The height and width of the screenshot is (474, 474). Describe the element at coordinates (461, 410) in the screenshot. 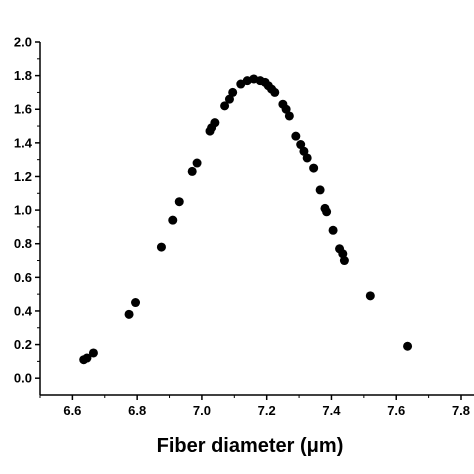

I see `x-tick-label: 7.8` at that location.